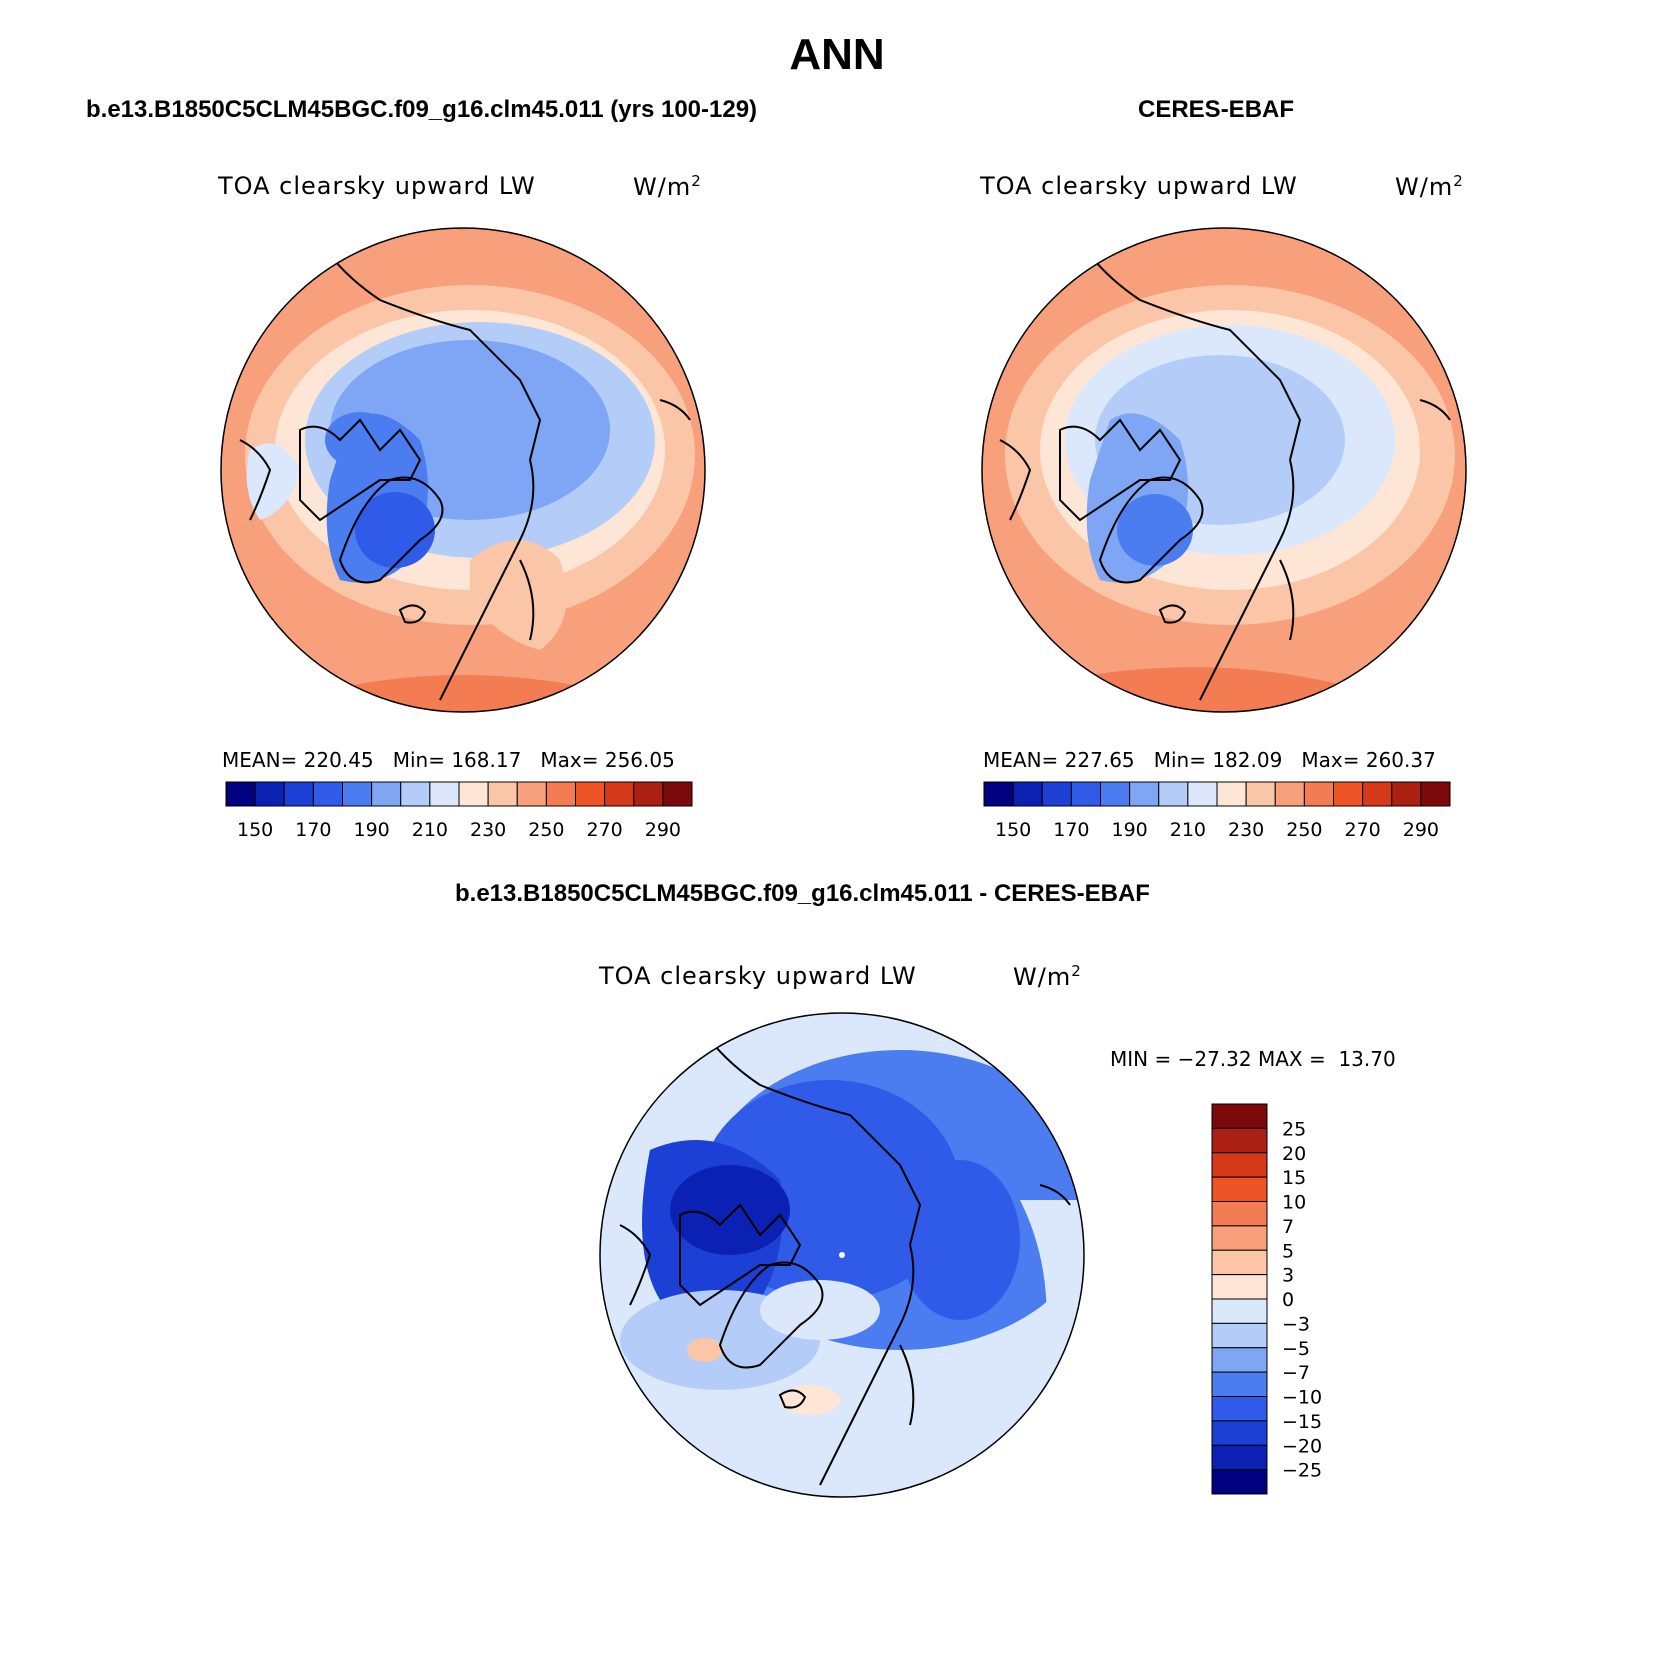 This screenshot has width=1674, height=1677. What do you see at coordinates (1099, 760) in the screenshot?
I see `obs-mean: 227.65` at bounding box center [1099, 760].